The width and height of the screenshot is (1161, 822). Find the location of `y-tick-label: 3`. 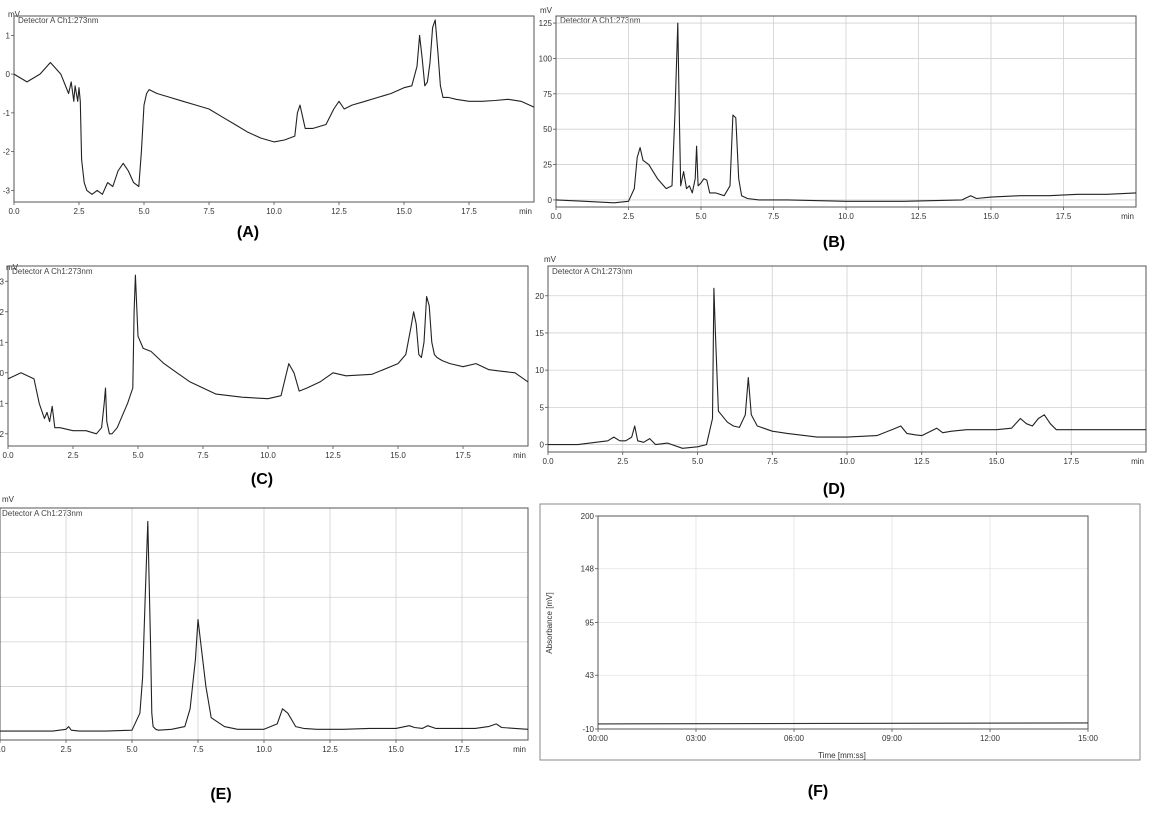

y-tick-label: 3 is located at coordinates (2, 281).